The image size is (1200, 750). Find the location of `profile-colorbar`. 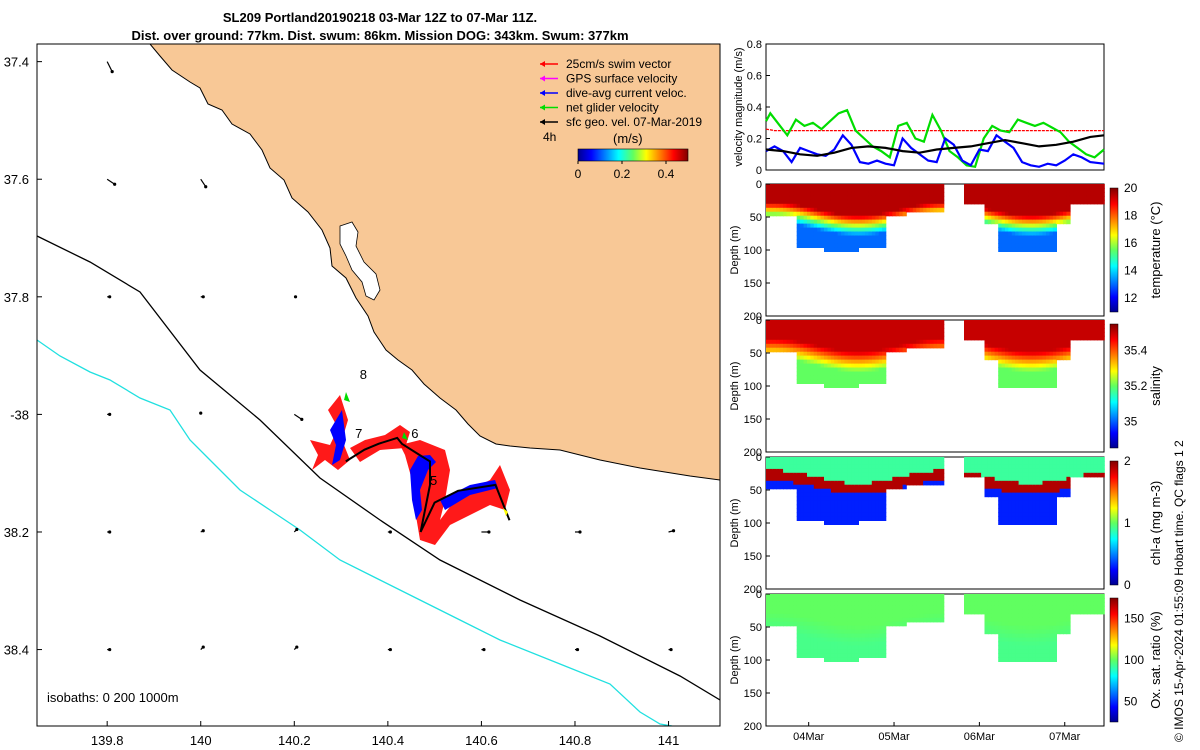

profile-colorbar is located at coordinates (1114, 660).